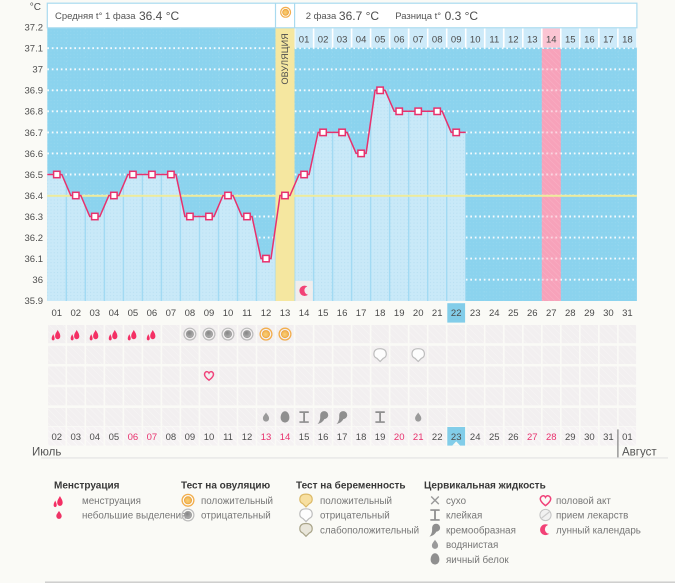  Describe the element at coordinates (285, 58) in the screenshot. I see `svg-text: ОВУЛЯЦИЯ` at that location.